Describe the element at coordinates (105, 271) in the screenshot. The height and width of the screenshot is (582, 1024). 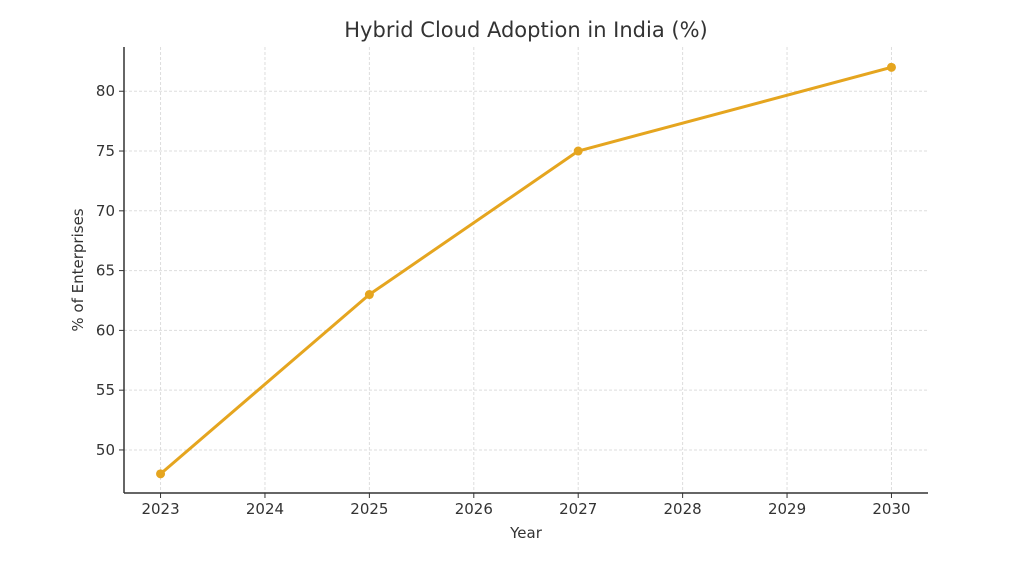
I see `y-tick-label: 65` at that location.